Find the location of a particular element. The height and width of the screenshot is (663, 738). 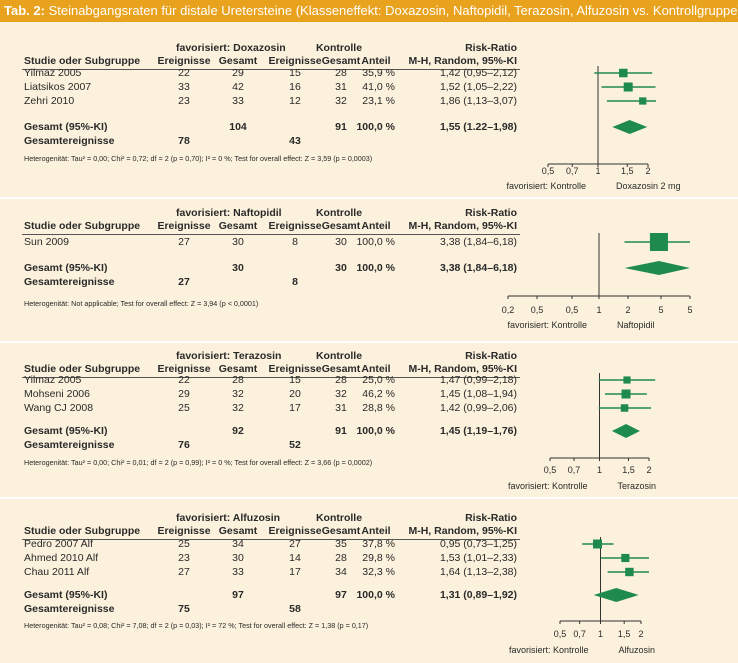

study-total1: 30 is located at coordinates (238, 242).